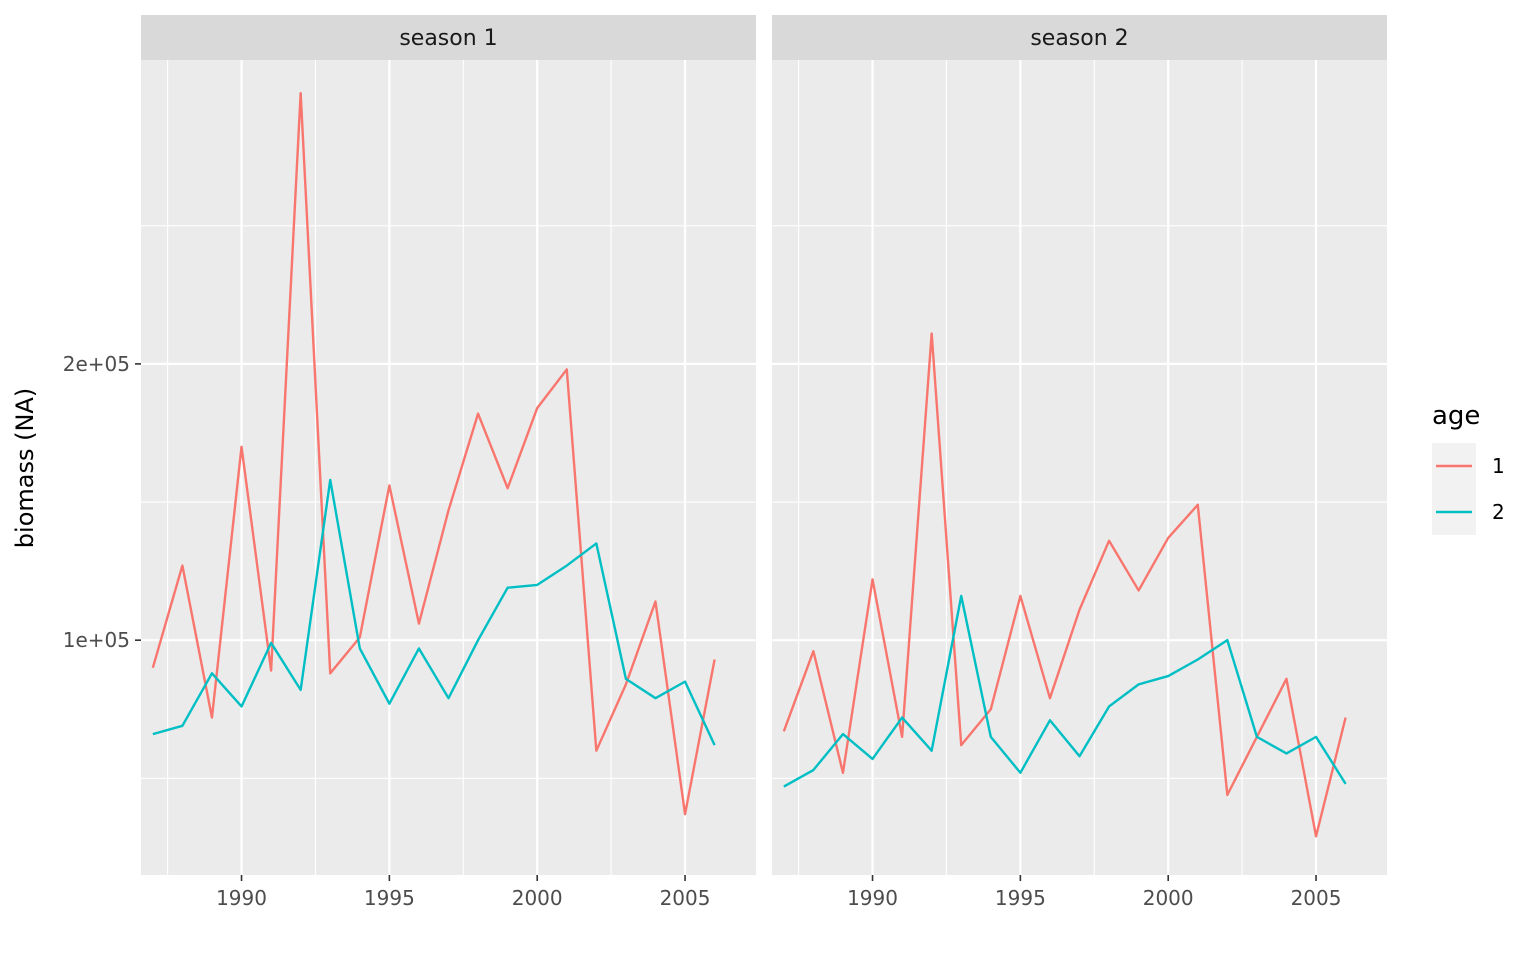 The width and height of the screenshot is (1536, 960). What do you see at coordinates (1498, 512) in the screenshot?
I see `legend-label-2: 2` at bounding box center [1498, 512].